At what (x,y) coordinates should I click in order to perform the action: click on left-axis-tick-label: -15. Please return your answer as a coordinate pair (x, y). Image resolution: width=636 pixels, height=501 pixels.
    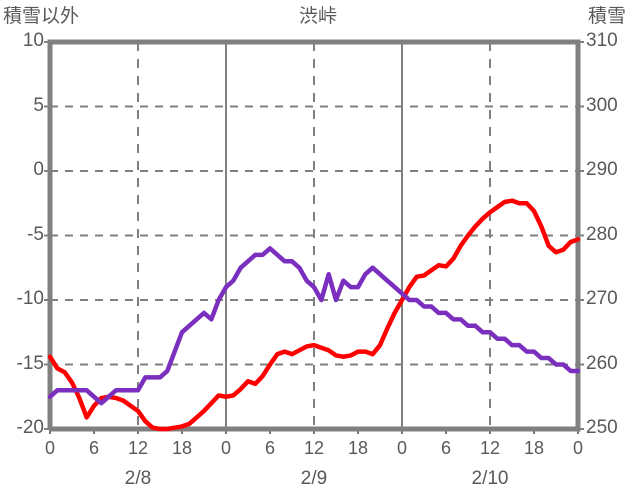
    Looking at the image, I should click on (30, 363).